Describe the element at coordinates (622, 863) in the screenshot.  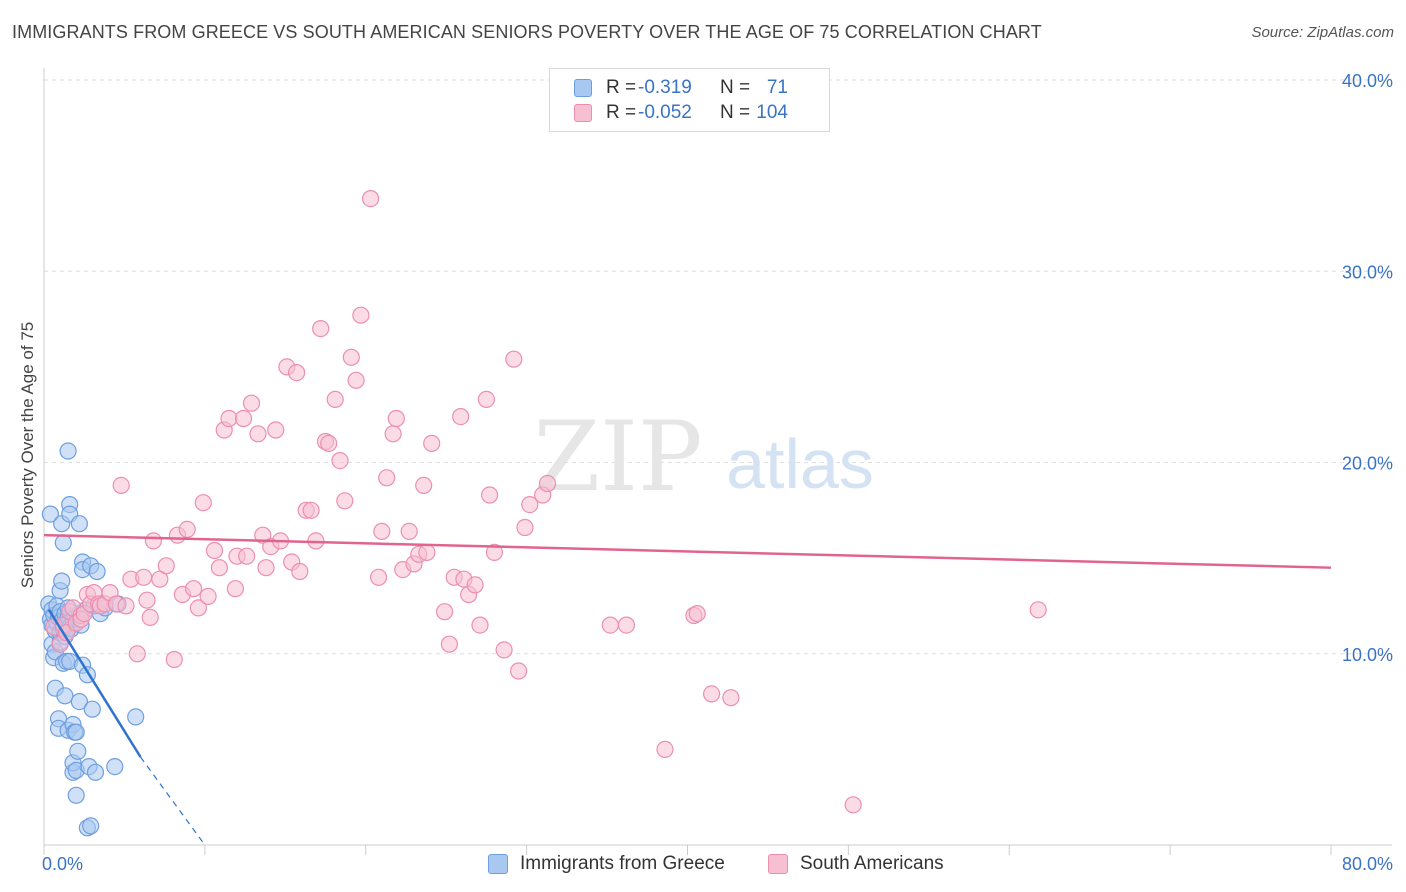
I see `bottom-legend-label-greece: Immigrants from Greece` at that location.